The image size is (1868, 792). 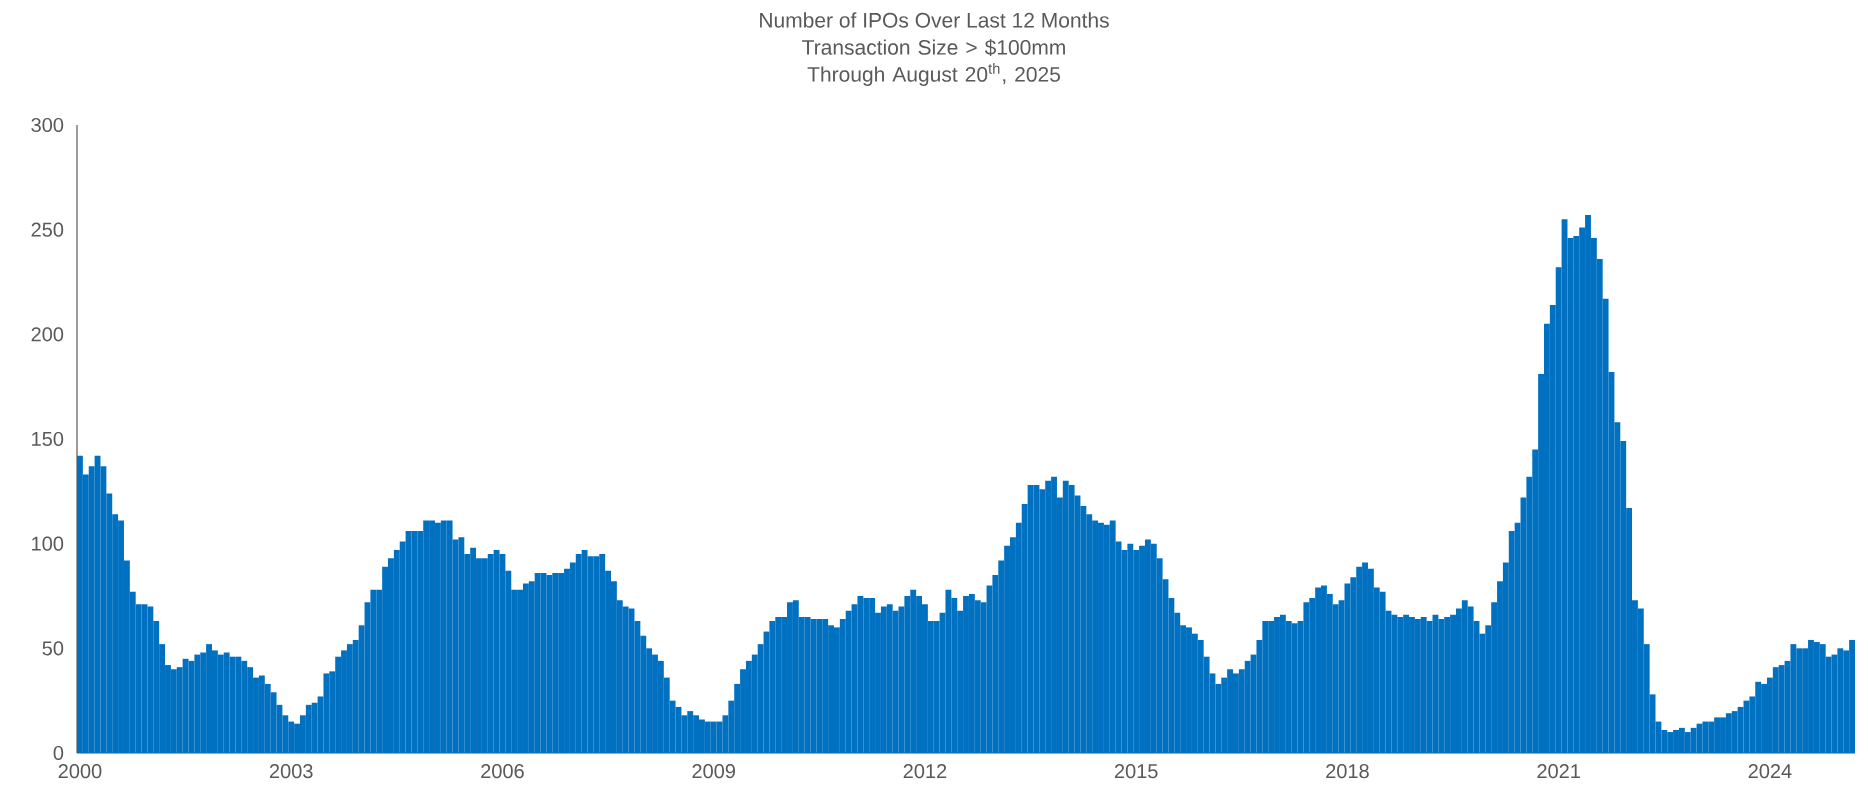 I want to click on x-tick-label: 2018, so click(x=1347, y=771).